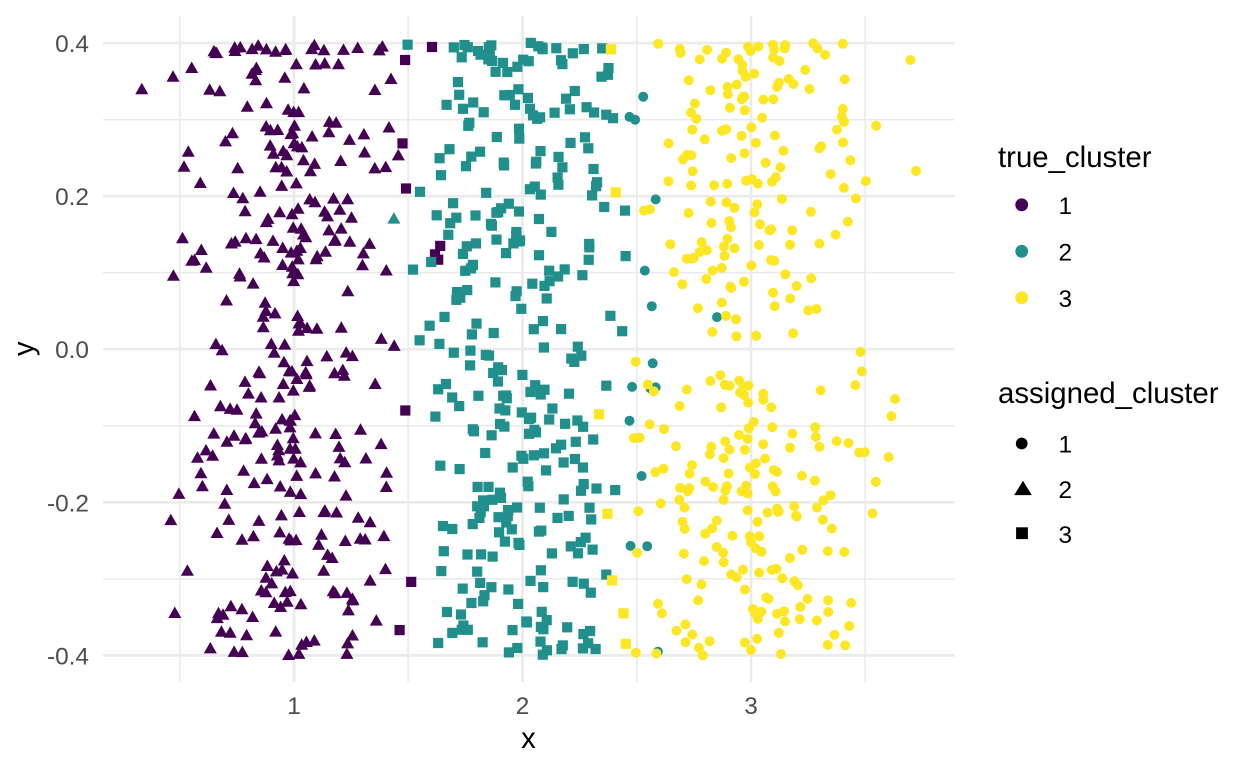 Image resolution: width=1248 pixels, height=768 pixels. What do you see at coordinates (1075, 157) in the screenshot?
I see `svg-text: true_cluster` at bounding box center [1075, 157].